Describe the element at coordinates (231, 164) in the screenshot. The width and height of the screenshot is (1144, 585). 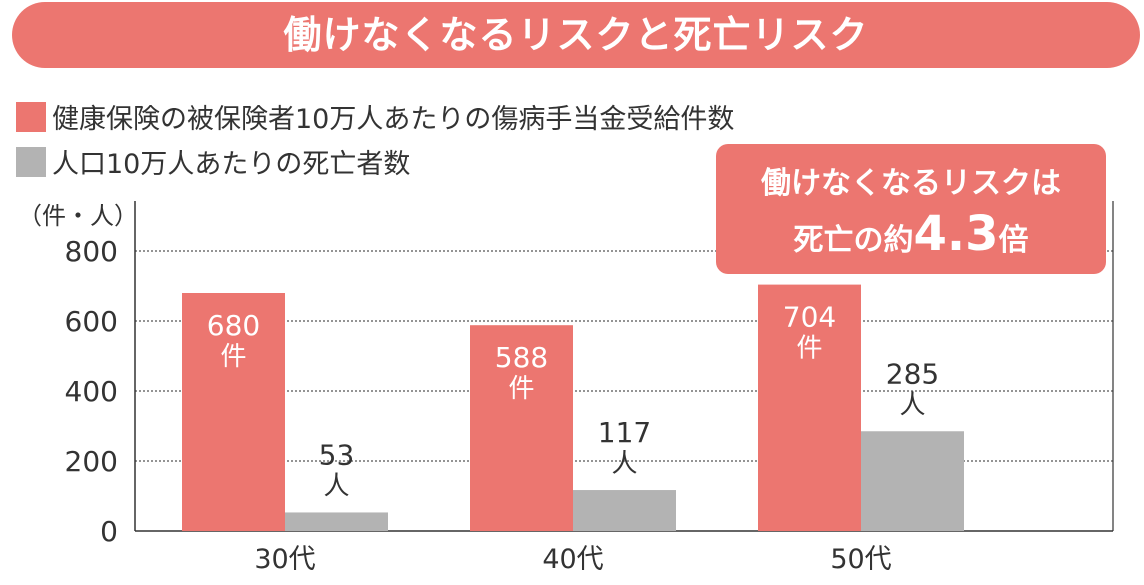
I see `legend-label: 人口10万人あたりの死亡者数` at that location.